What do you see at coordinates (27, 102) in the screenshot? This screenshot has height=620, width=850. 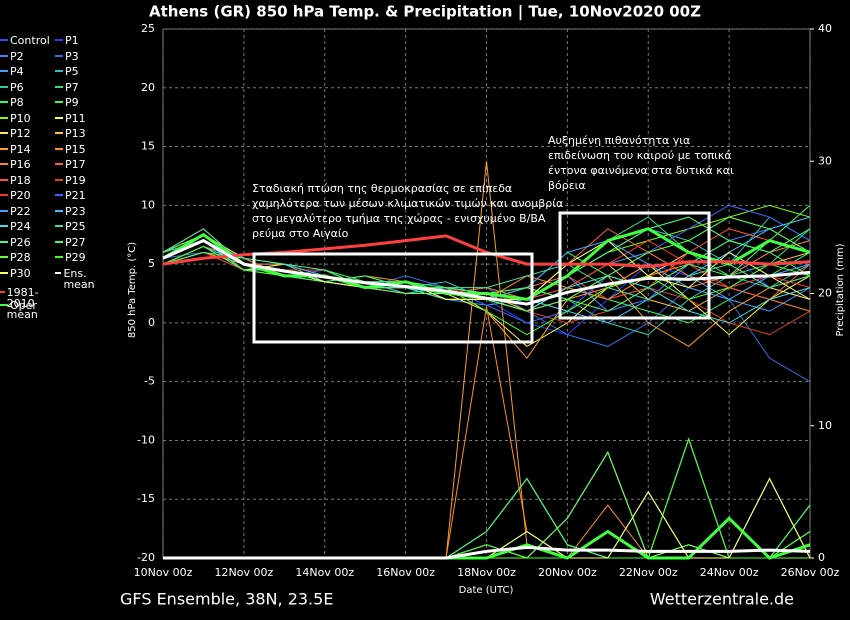 I see `legend-item: P8` at bounding box center [27, 102].